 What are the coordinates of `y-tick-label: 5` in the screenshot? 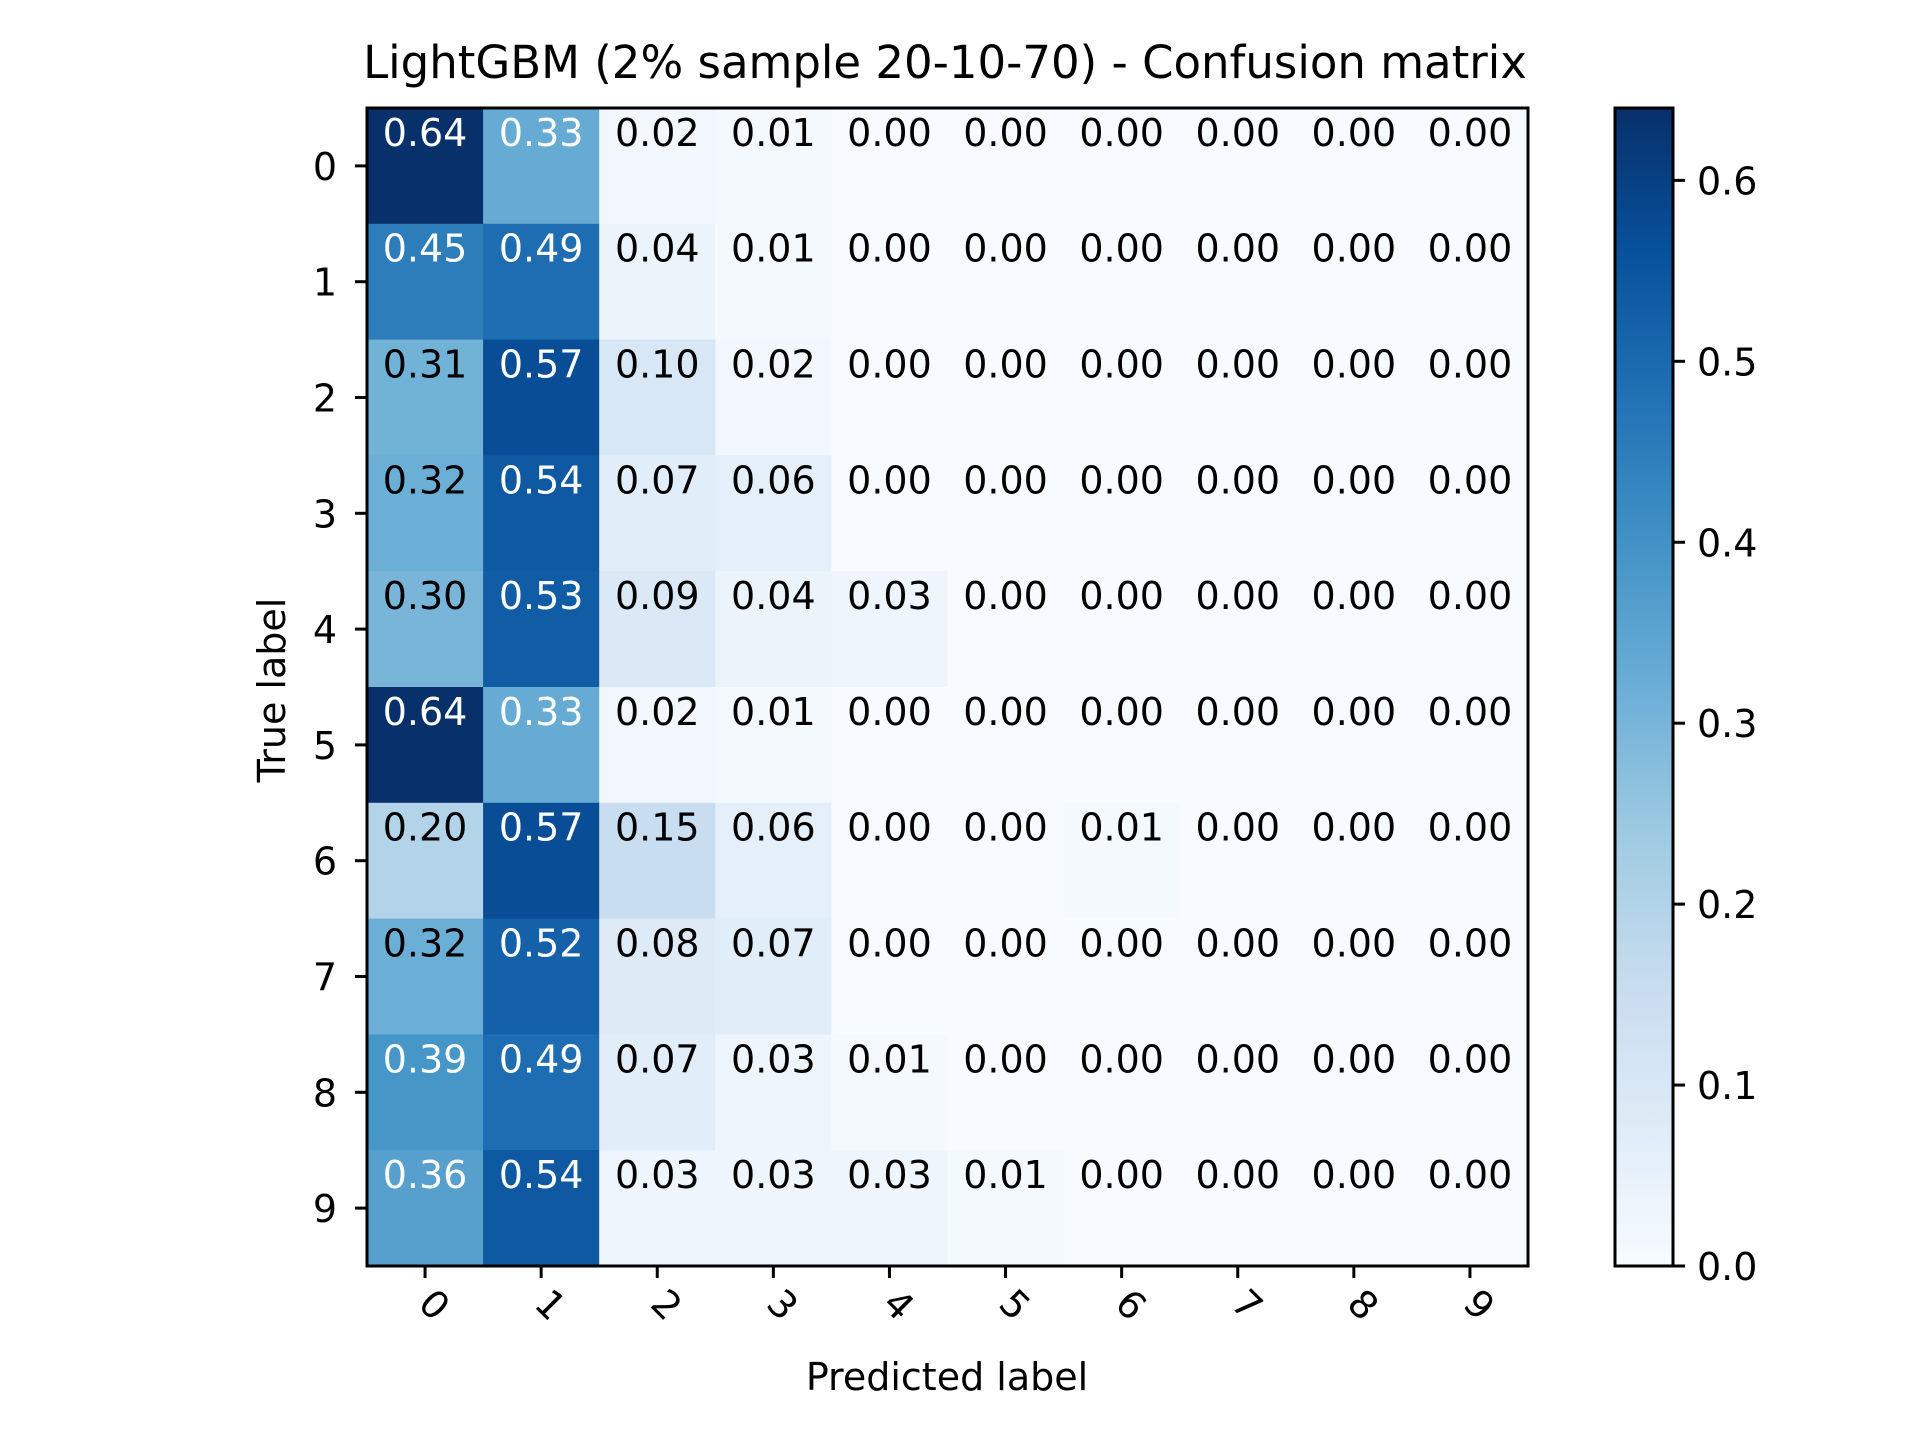 It's located at (325, 746).